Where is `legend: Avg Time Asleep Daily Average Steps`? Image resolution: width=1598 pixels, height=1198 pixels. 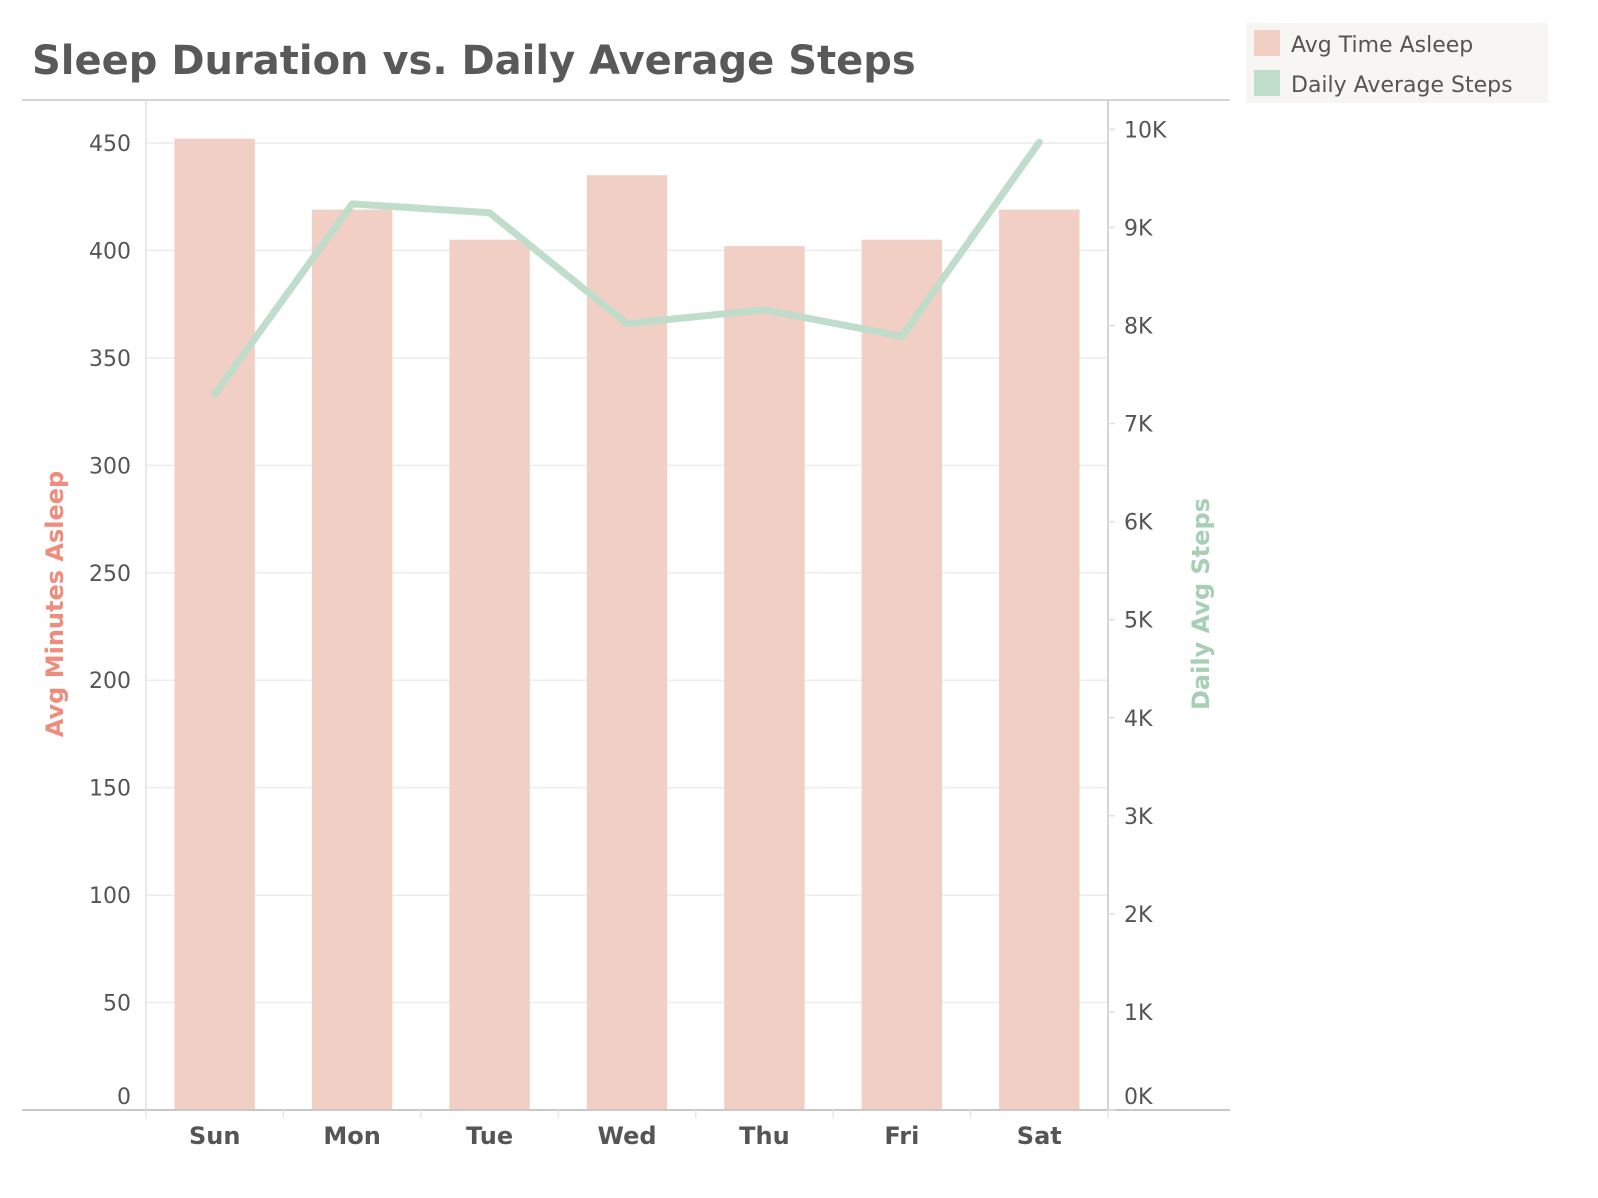
legend: Avg Time Asleep Daily Average Steps is located at coordinates (1397, 63).